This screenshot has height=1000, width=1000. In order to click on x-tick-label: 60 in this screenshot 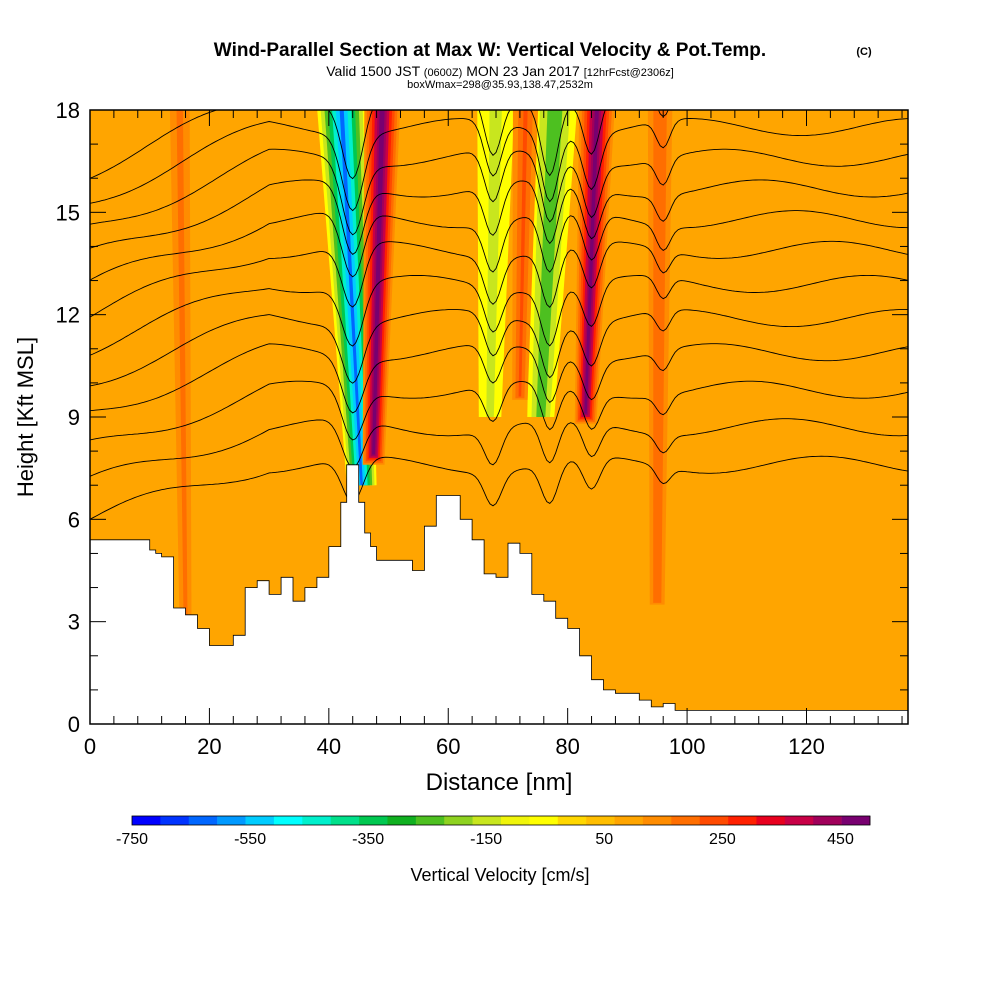, I will do `click(448, 746)`.